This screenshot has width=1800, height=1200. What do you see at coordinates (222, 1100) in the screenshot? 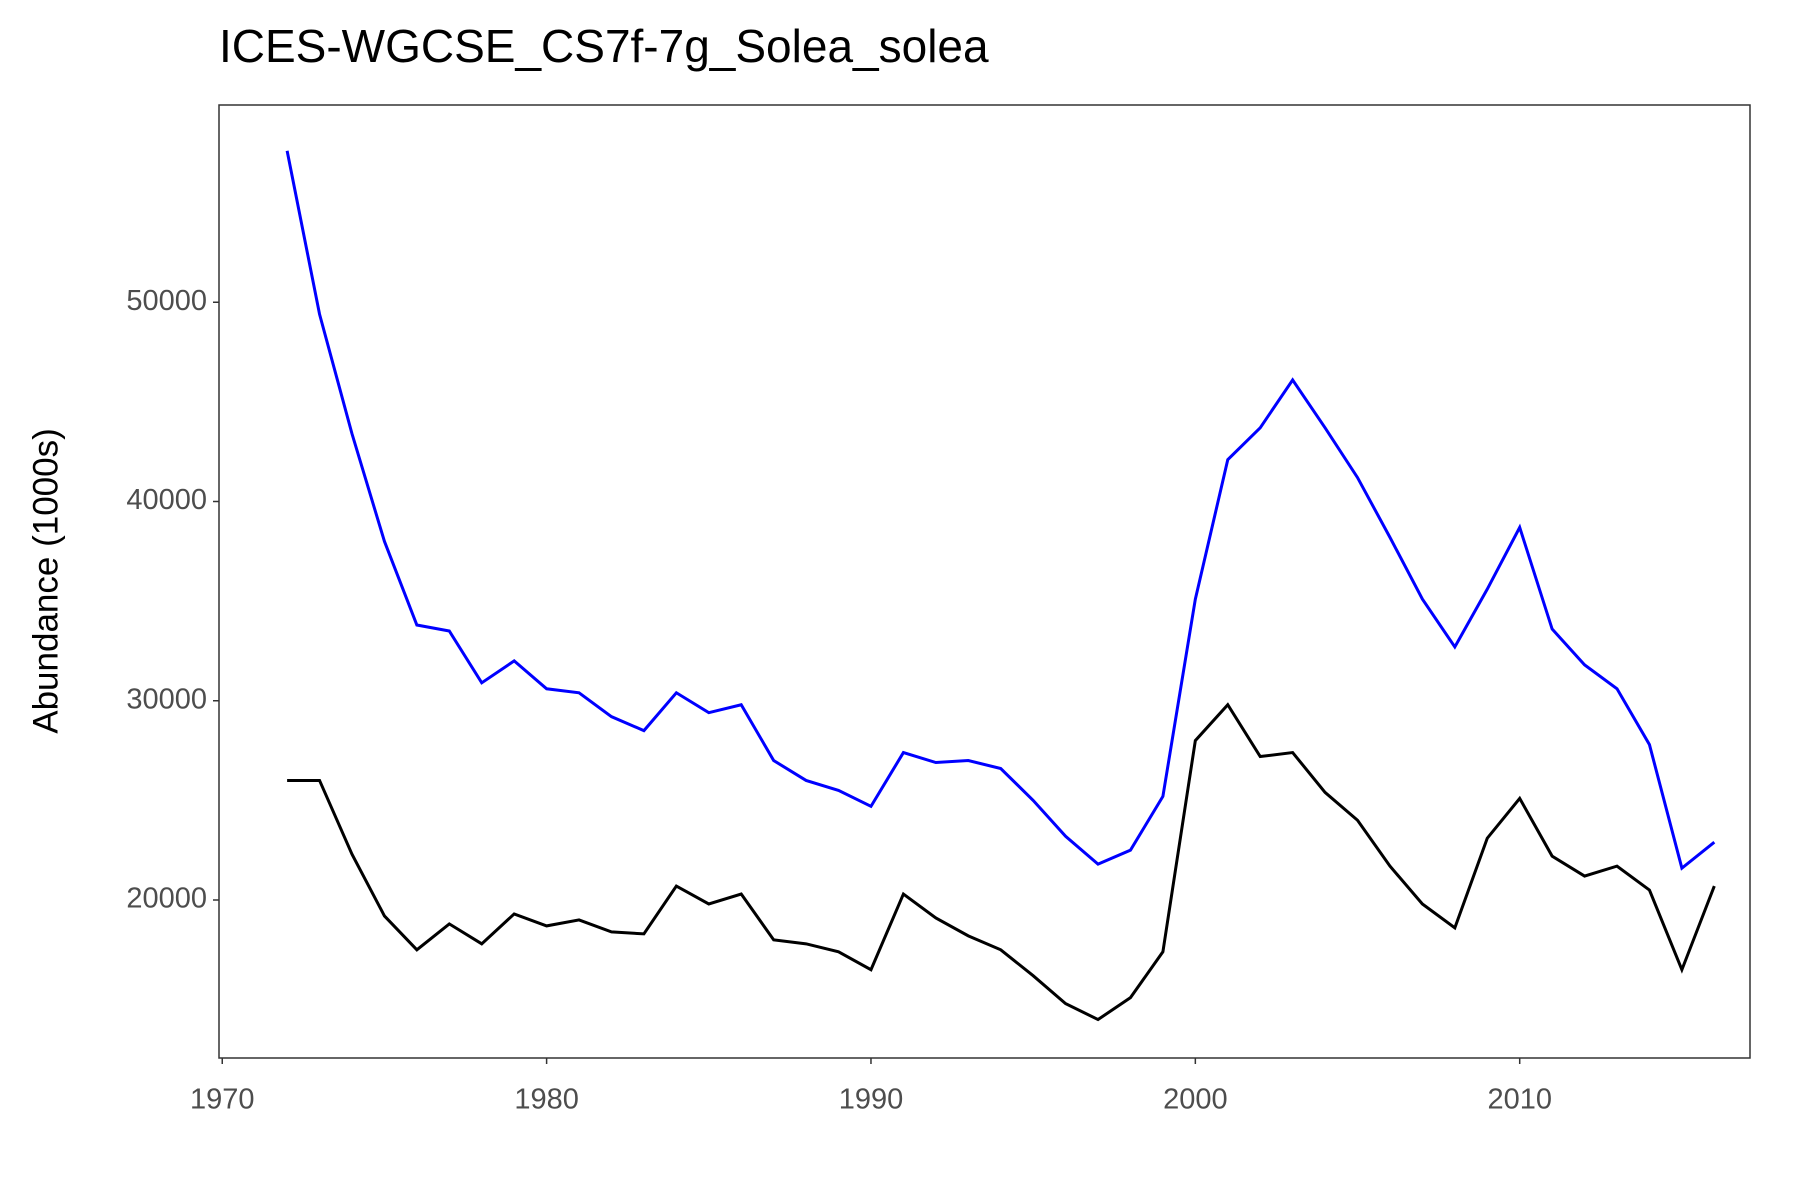
I see `x-tick-label: 1970` at bounding box center [222, 1100].